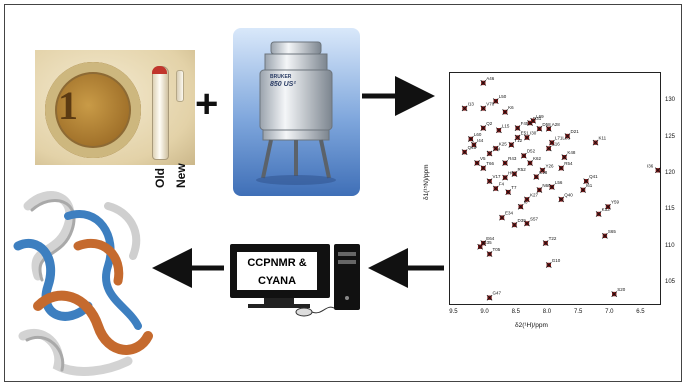 Image resolution: width=688 pixels, height=388 pixels. Describe the element at coordinates (480, 140) in the screenshot. I see `peak-label-39: I44` at that location.